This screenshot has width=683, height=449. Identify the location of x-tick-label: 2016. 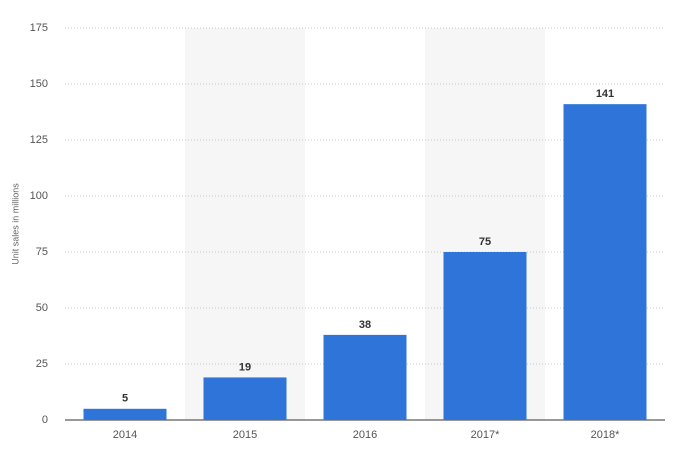
(365, 435).